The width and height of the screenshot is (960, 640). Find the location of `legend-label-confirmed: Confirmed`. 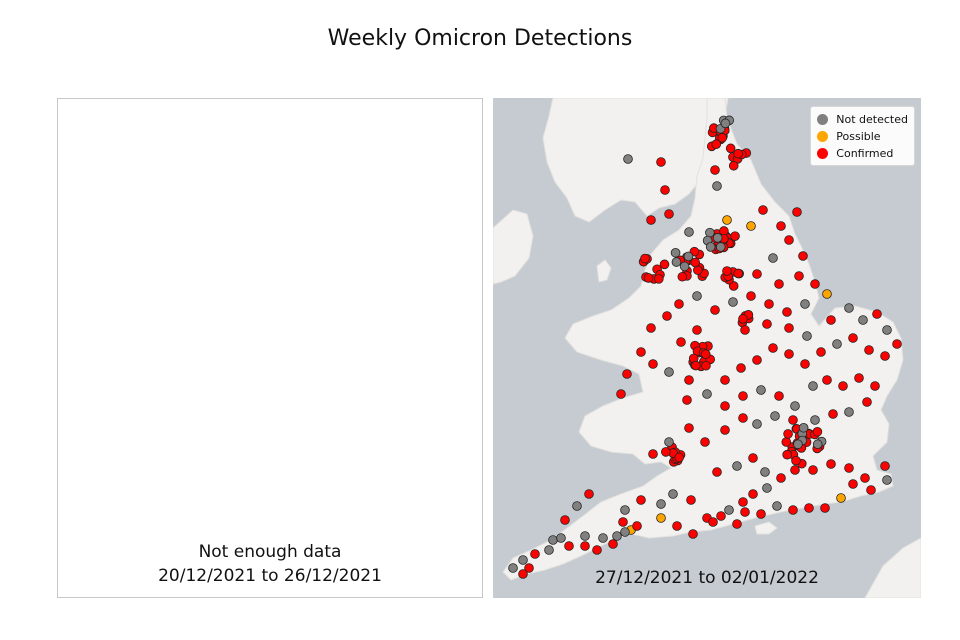

legend-label-confirmed: Confirmed is located at coordinates (865, 153).